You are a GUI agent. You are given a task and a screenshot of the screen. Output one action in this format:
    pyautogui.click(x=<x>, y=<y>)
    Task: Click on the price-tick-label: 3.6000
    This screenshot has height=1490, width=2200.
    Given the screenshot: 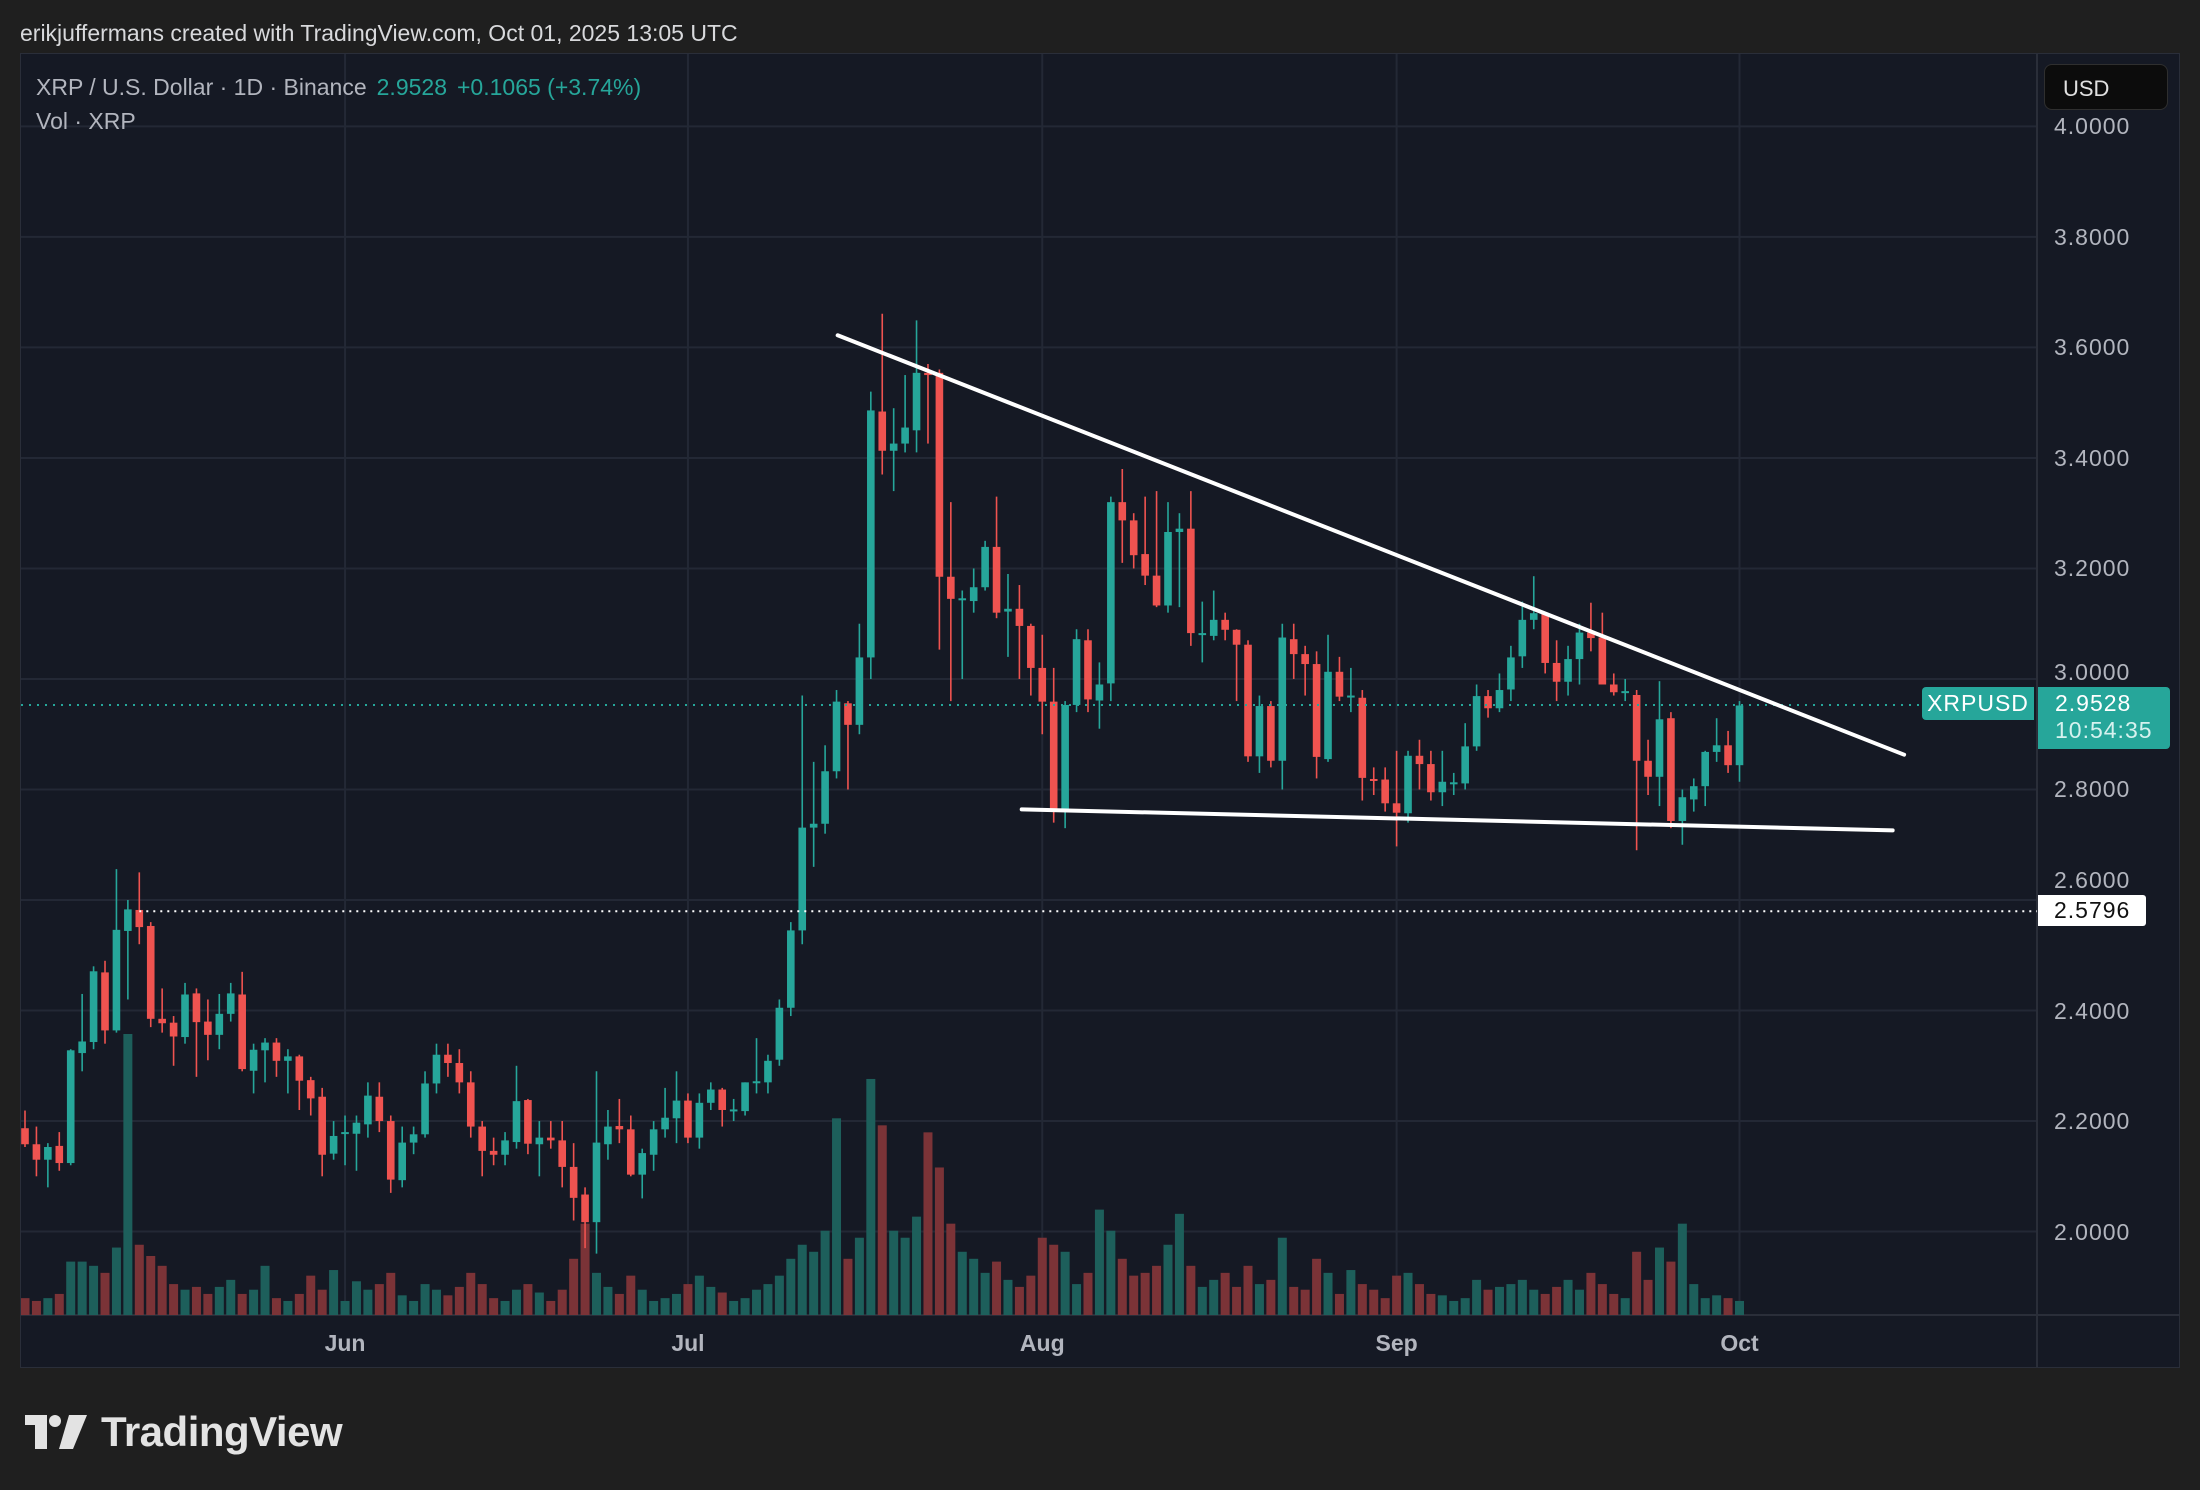 What is the action you would take?
    pyautogui.click(x=2092, y=347)
    